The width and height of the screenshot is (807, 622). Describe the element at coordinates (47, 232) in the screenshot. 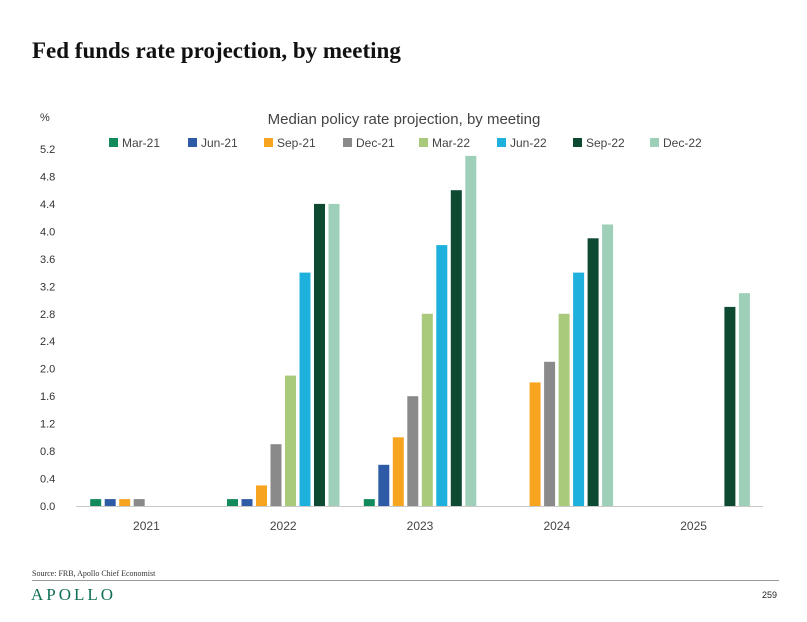

I see `y-tick-label: 4.0` at that location.